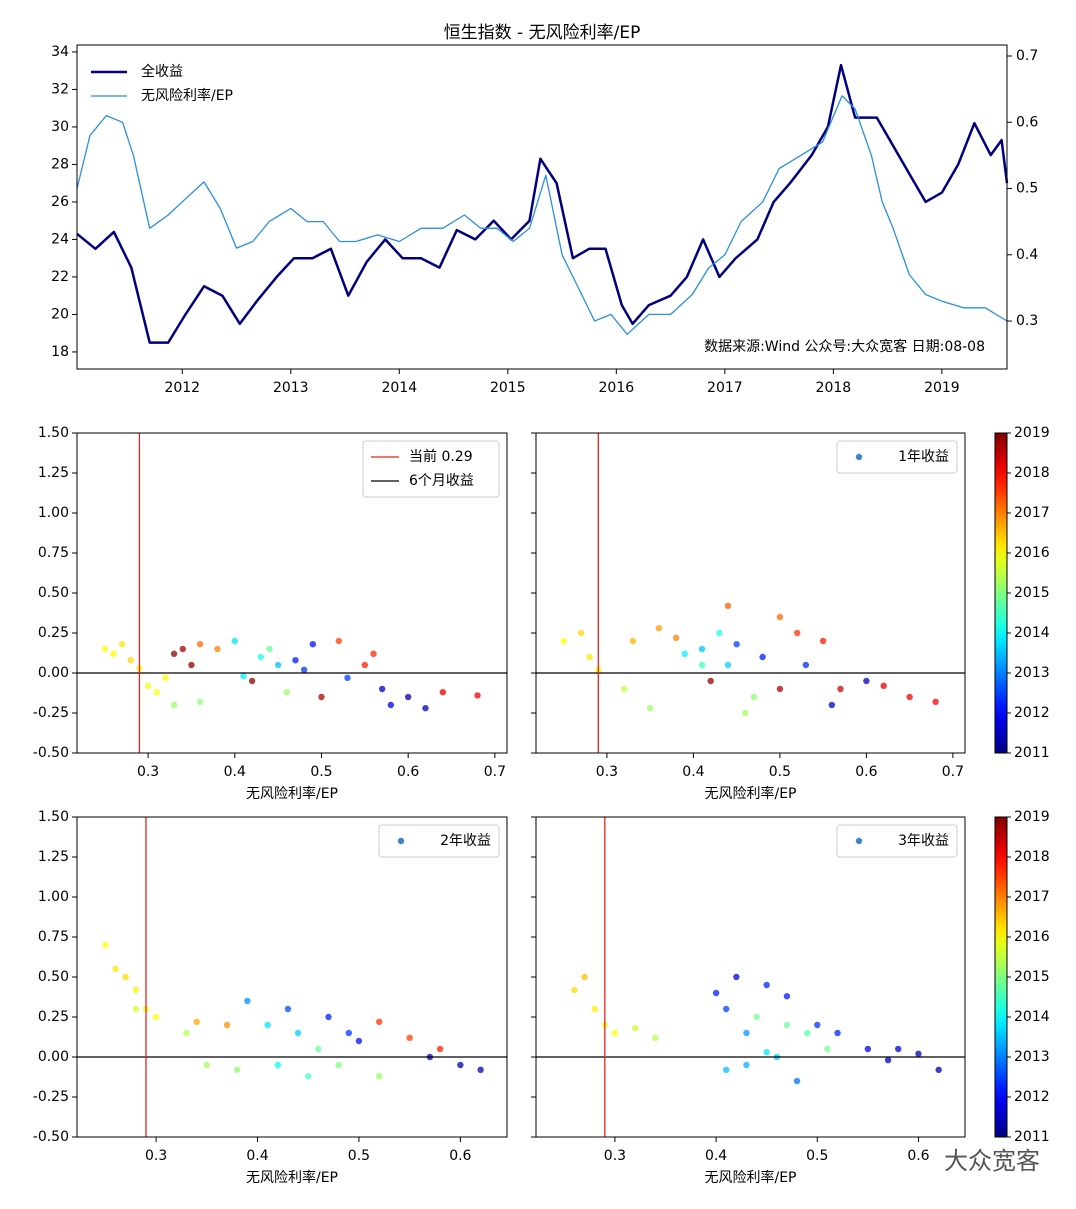 Image resolution: width=1076 pixels, height=1209 pixels. I want to click on y-tick-label: 0.75, so click(53, 553).